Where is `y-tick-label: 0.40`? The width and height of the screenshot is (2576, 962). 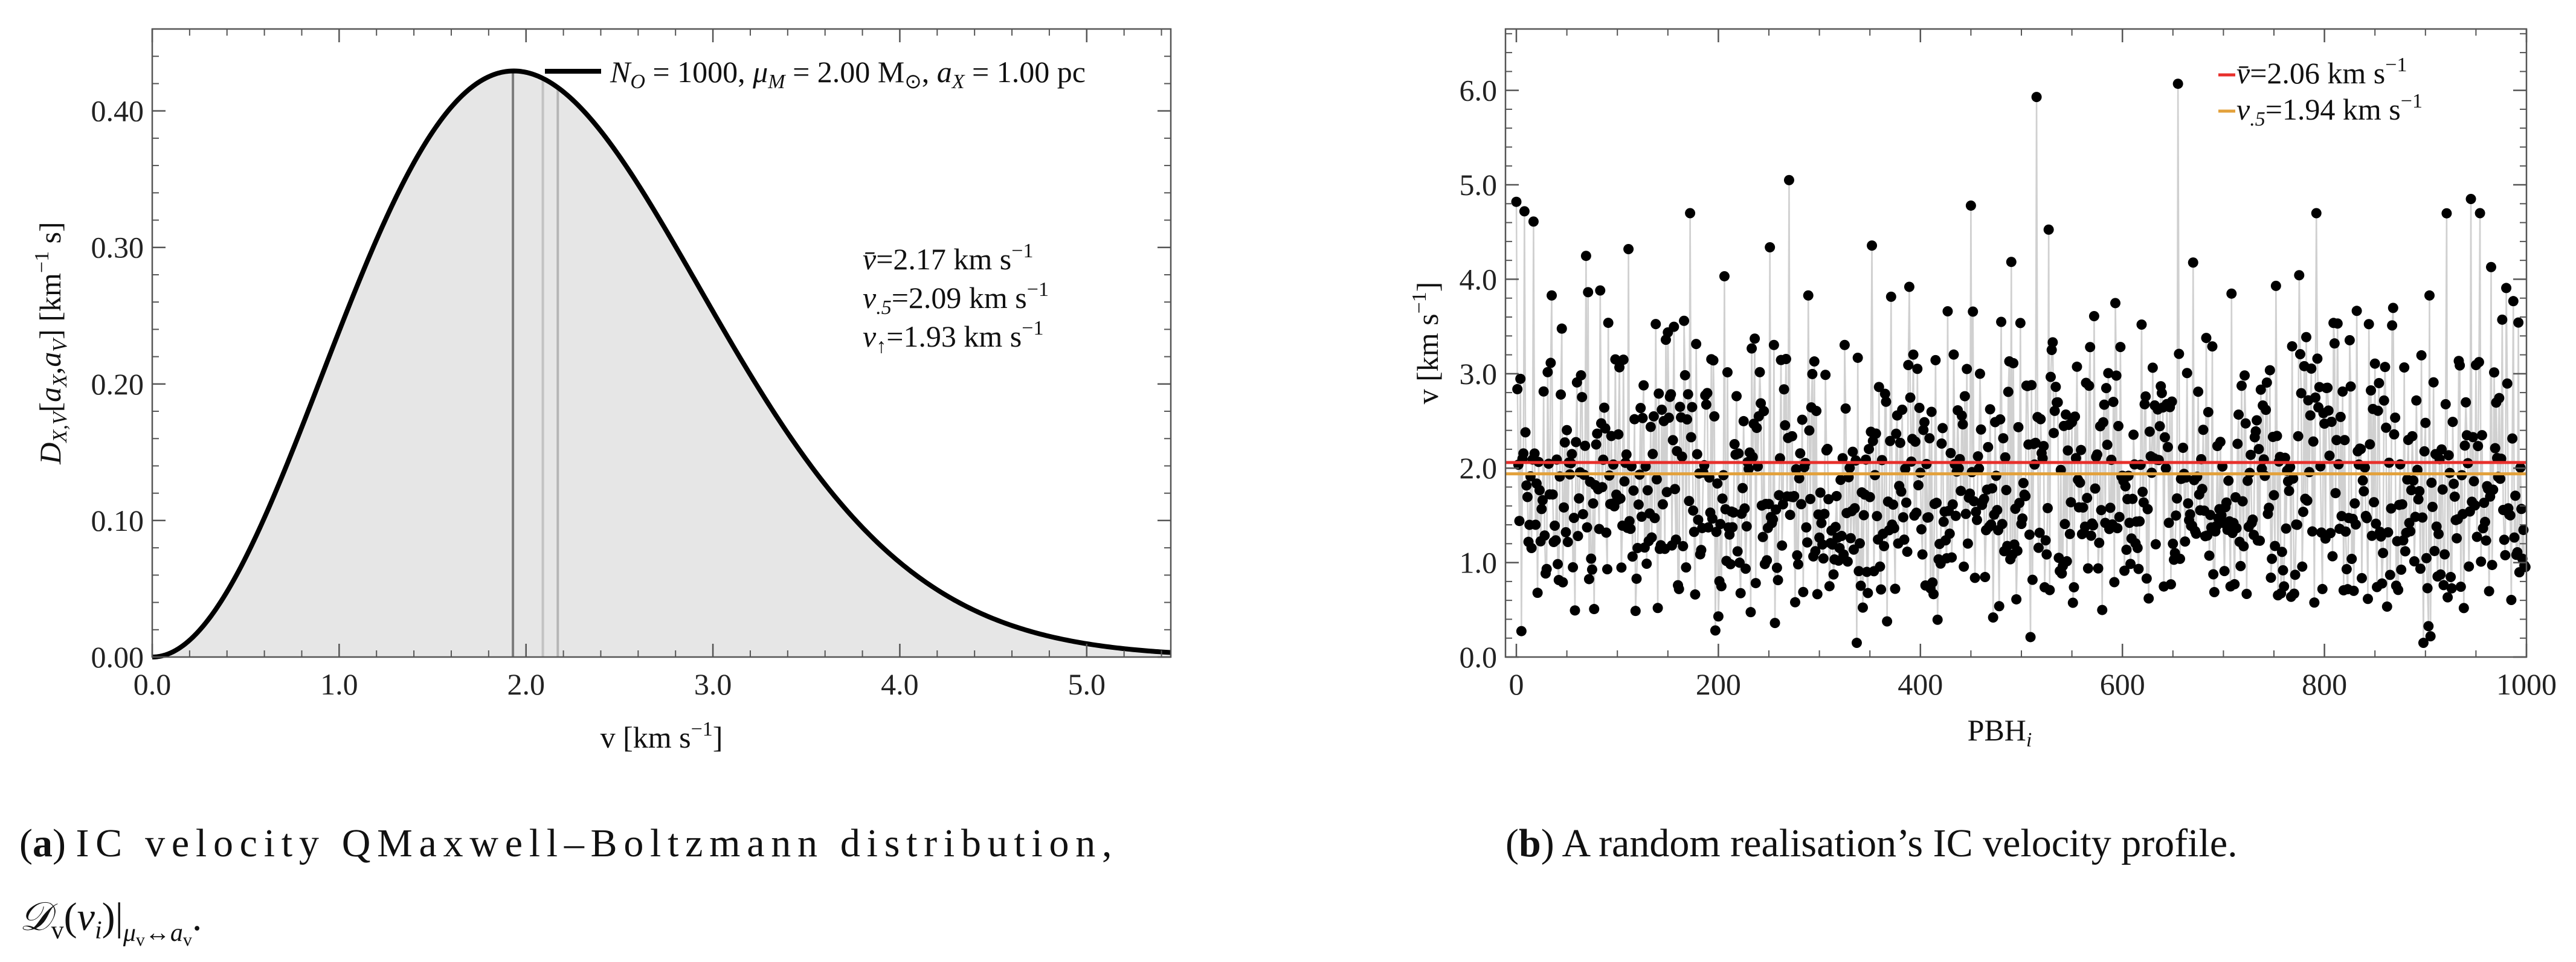
y-tick-label: 0.40 is located at coordinates (118, 111).